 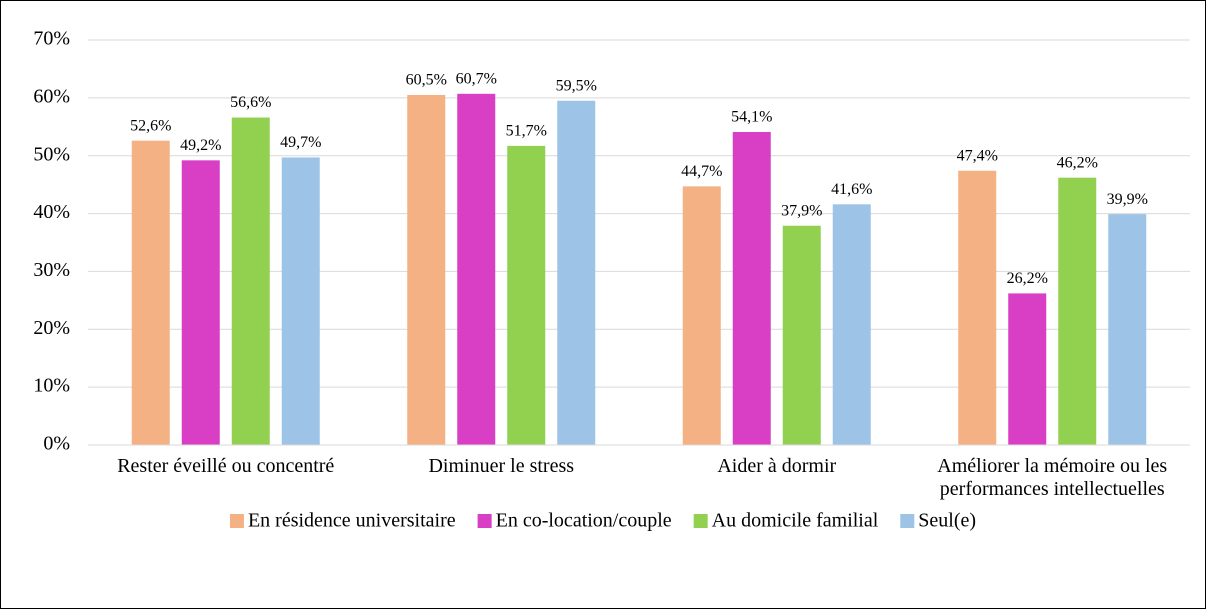 I want to click on value-label: 59,5%, so click(x=576, y=85).